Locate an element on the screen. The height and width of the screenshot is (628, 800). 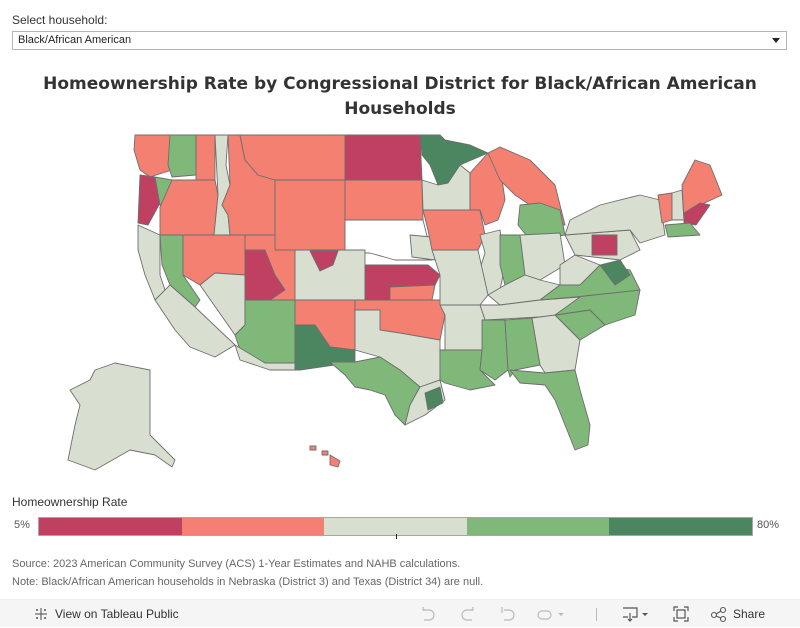
region-nc is located at coordinates (597, 307).